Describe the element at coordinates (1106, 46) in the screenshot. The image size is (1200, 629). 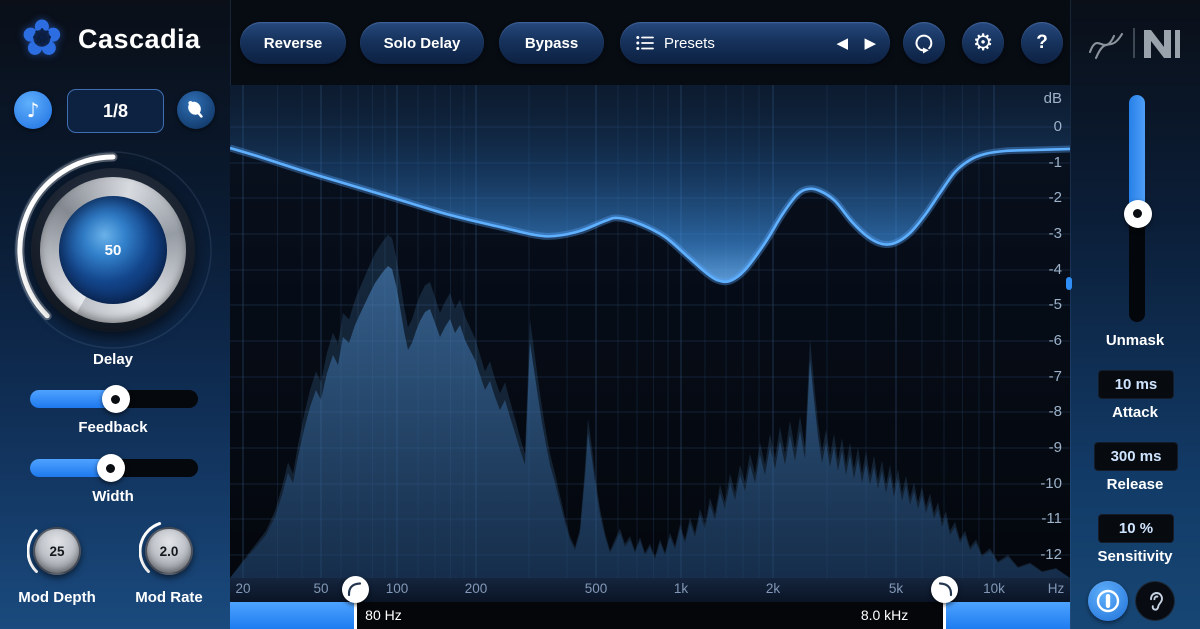
I see `izotope-logo` at that location.